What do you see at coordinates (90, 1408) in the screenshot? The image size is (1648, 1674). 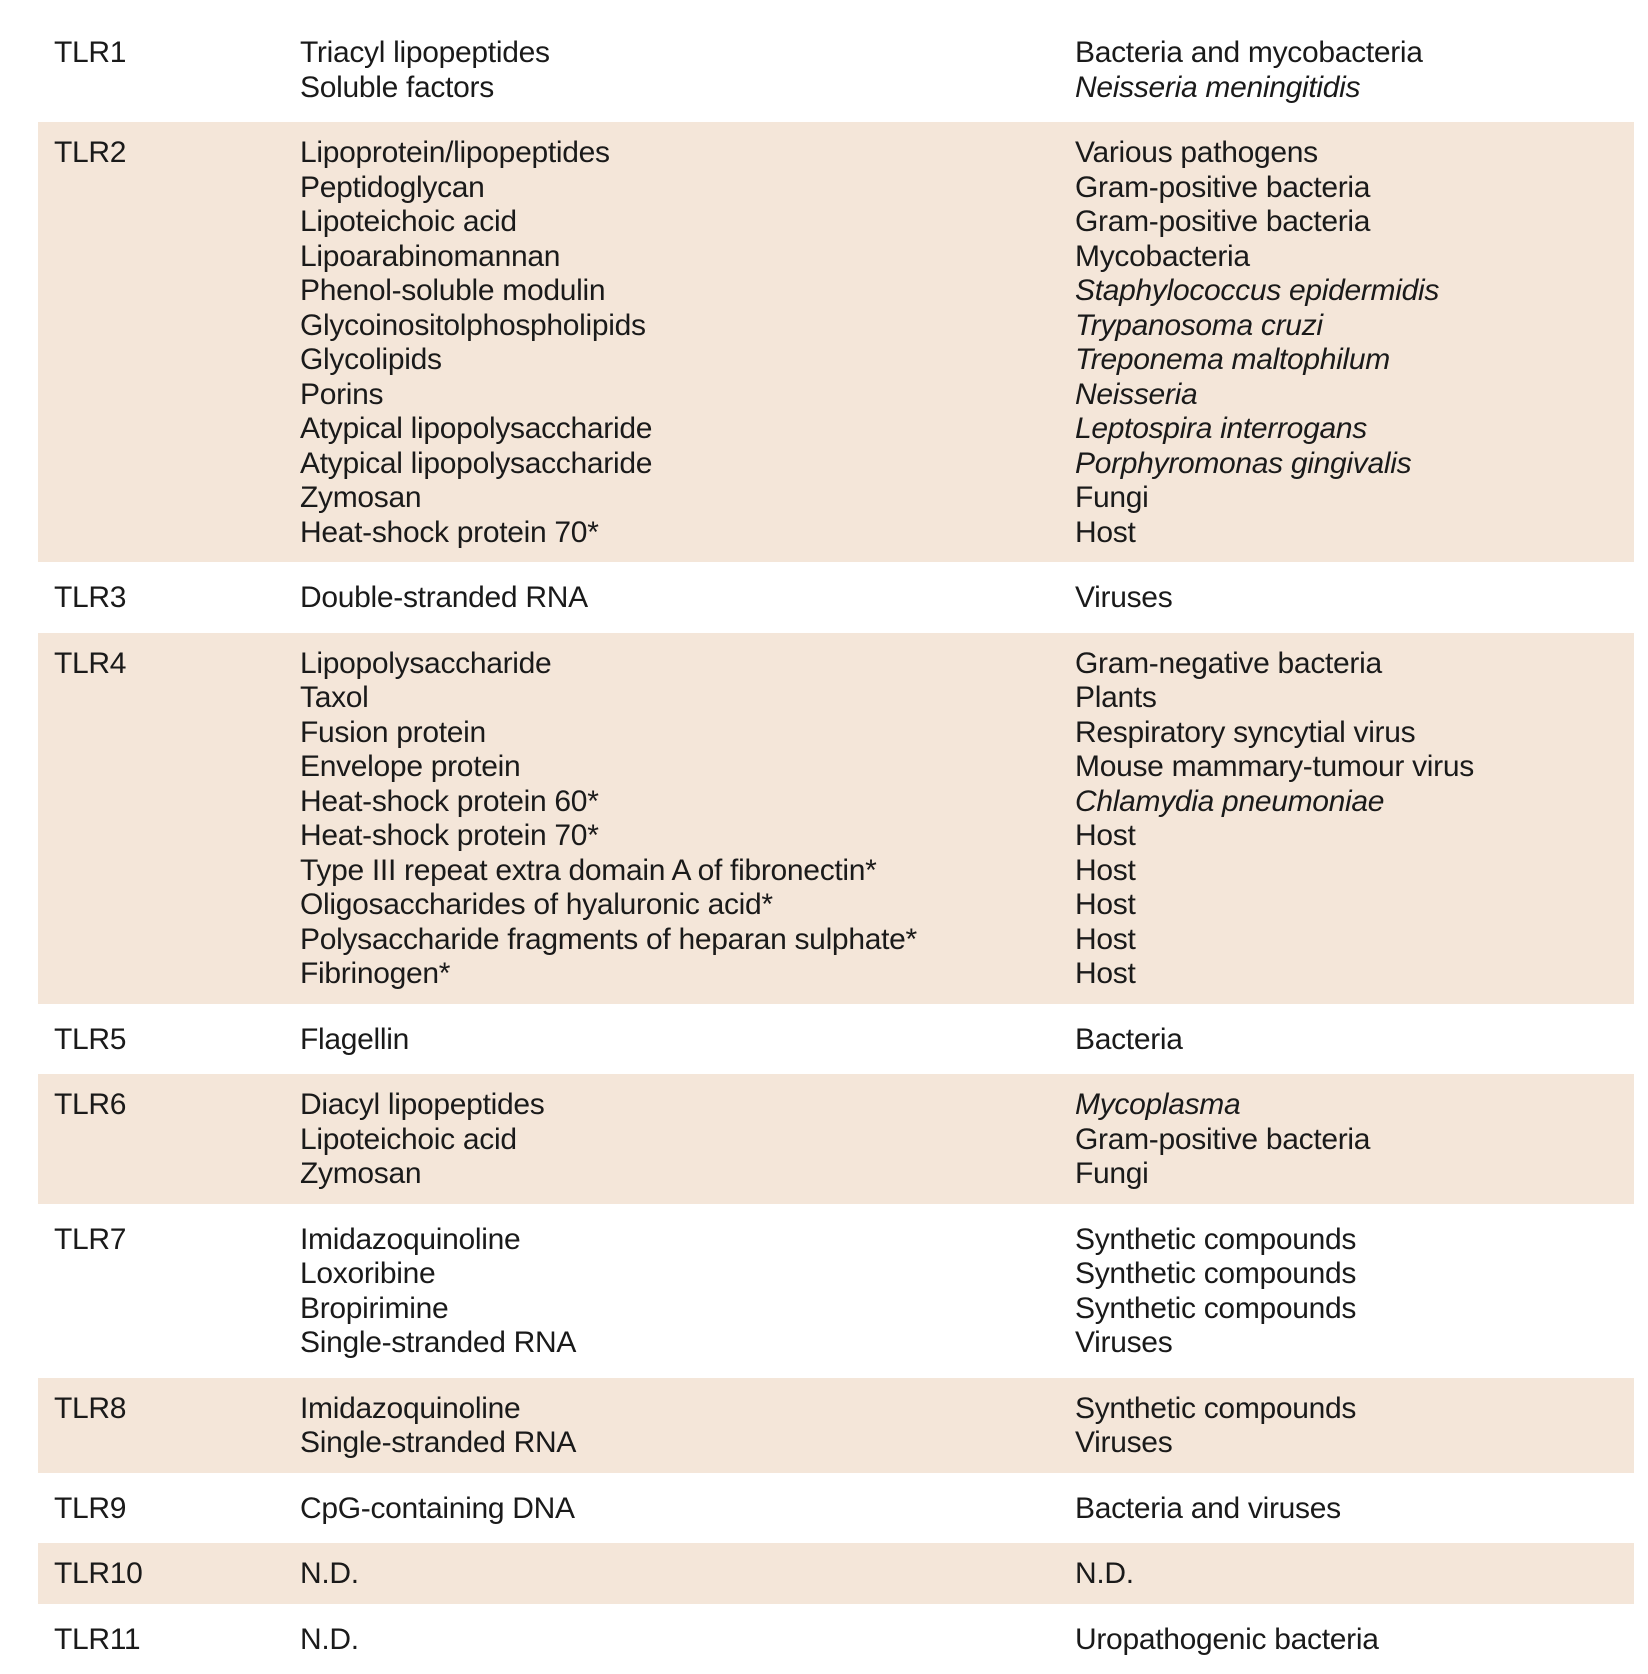 I see `receptor-cell: TLR8` at bounding box center [90, 1408].